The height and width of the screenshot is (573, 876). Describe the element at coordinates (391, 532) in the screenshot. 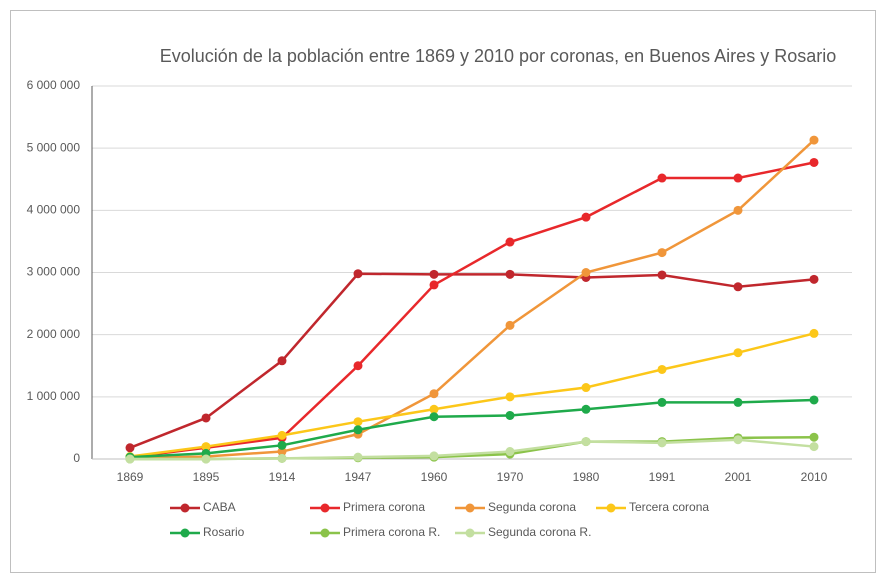

I see `legend-label: Primera corona R.` at that location.